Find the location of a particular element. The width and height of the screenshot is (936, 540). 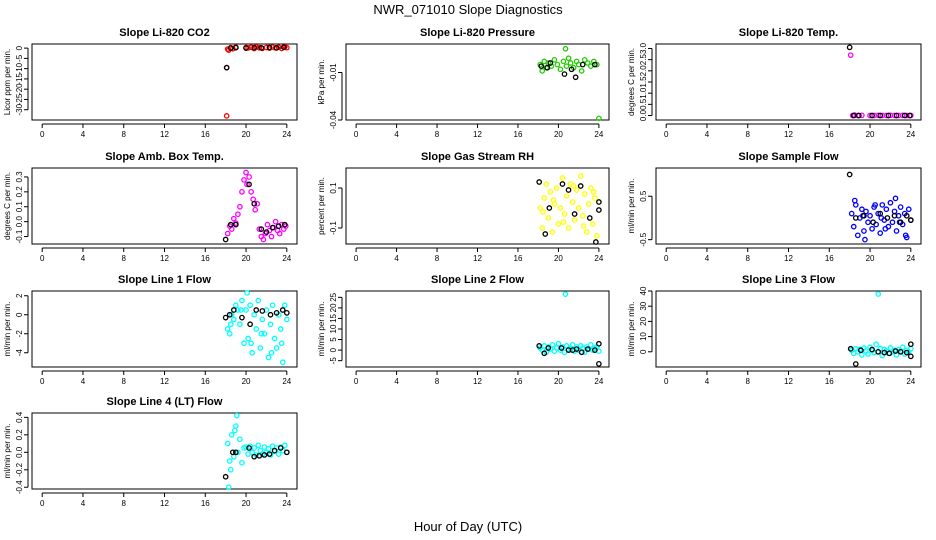

panel-title: Slope Li-820 Pressure is located at coordinates (477, 33).